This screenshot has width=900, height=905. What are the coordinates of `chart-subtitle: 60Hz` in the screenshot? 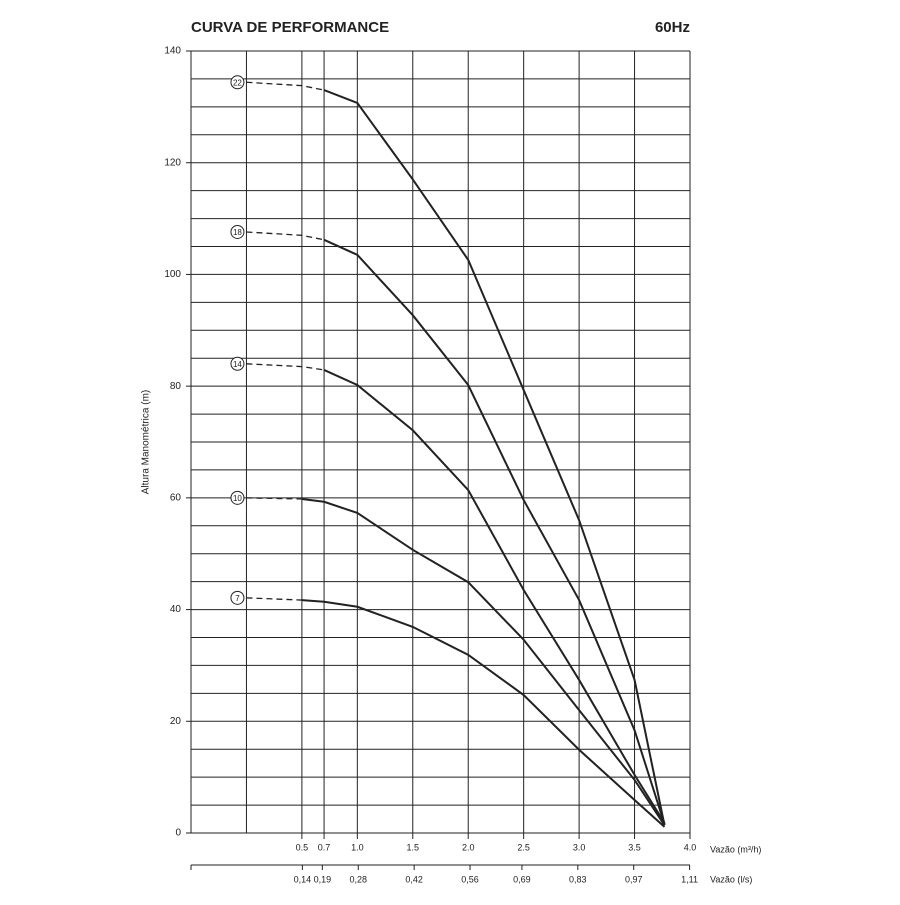 It's located at (672, 27).